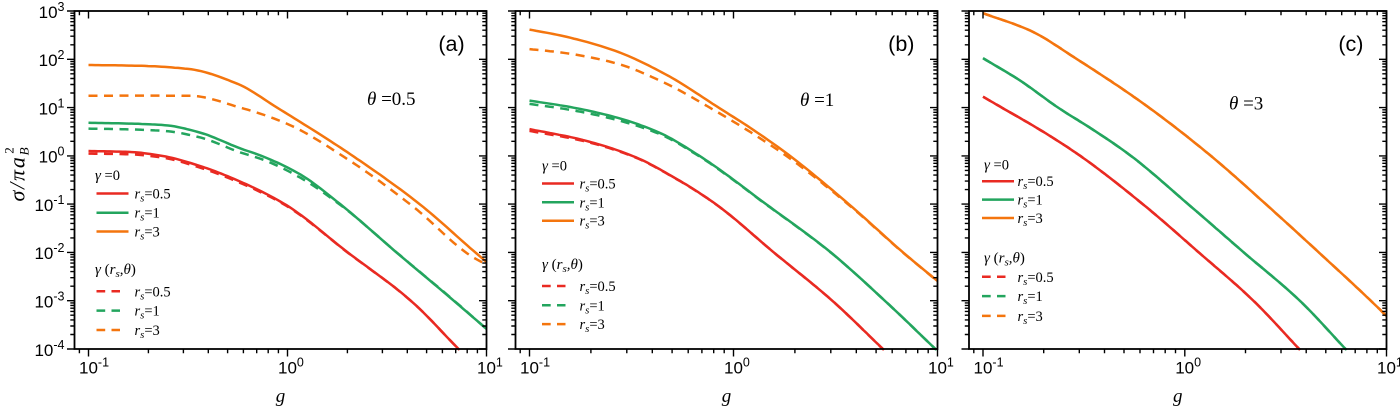  Describe the element at coordinates (817, 100) in the screenshot. I see `svg-text: θ =1` at that location.